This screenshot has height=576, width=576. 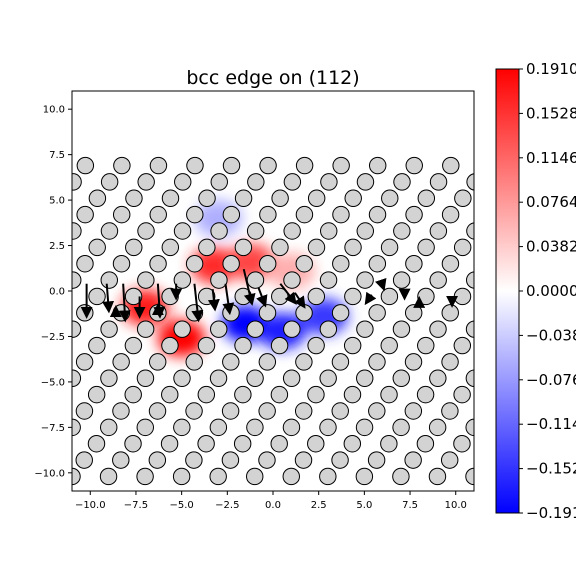 I want to click on x-tick-label: −7.5, so click(x=136, y=505).